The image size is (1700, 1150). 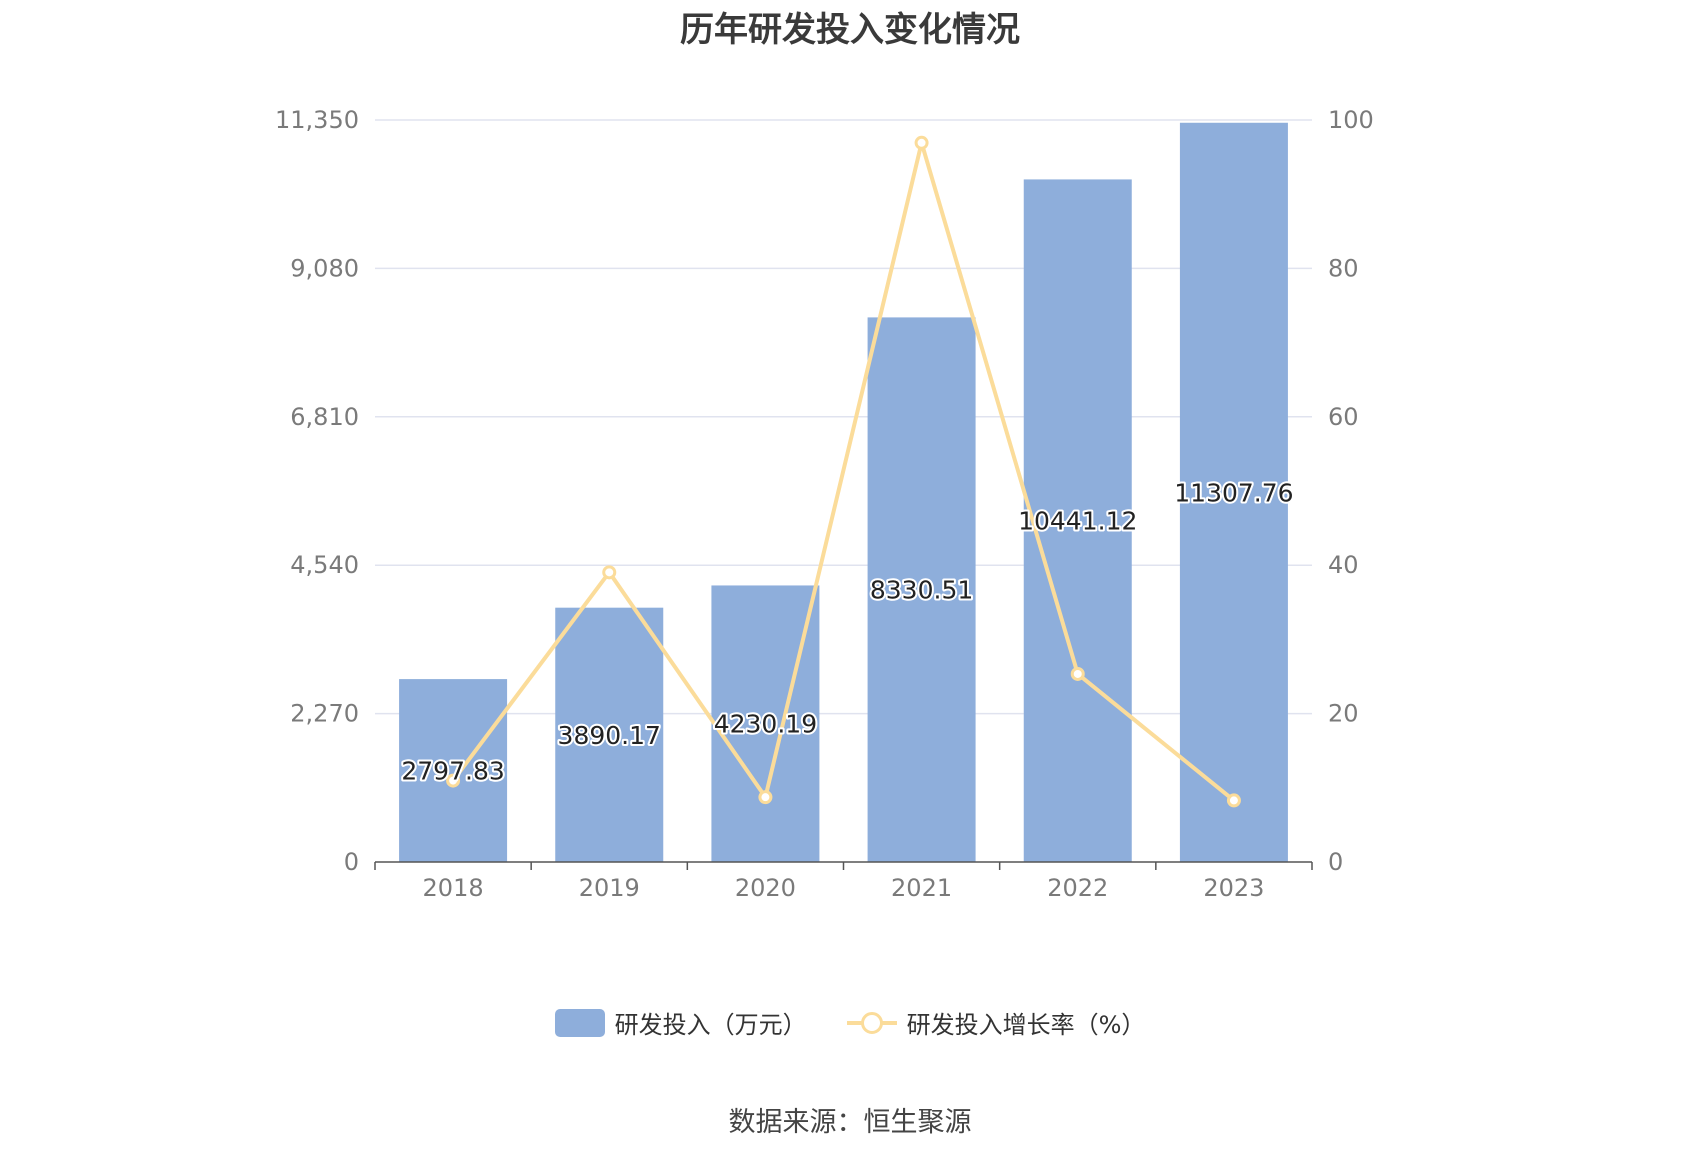 What do you see at coordinates (609, 888) in the screenshot?
I see `x-tick-label: 2019` at bounding box center [609, 888].